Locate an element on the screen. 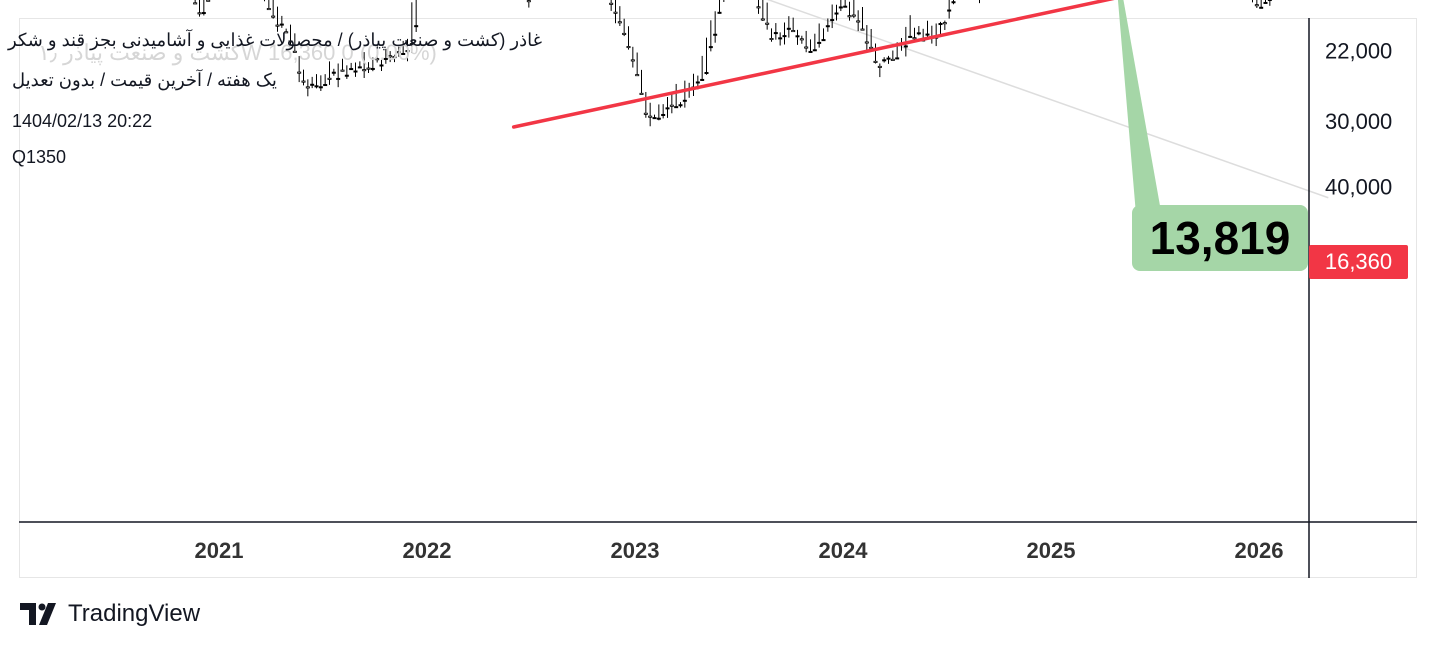 This screenshot has width=1436, height=648. chart-timestamp: 1404/02/13 20:22 is located at coordinates (82, 121).